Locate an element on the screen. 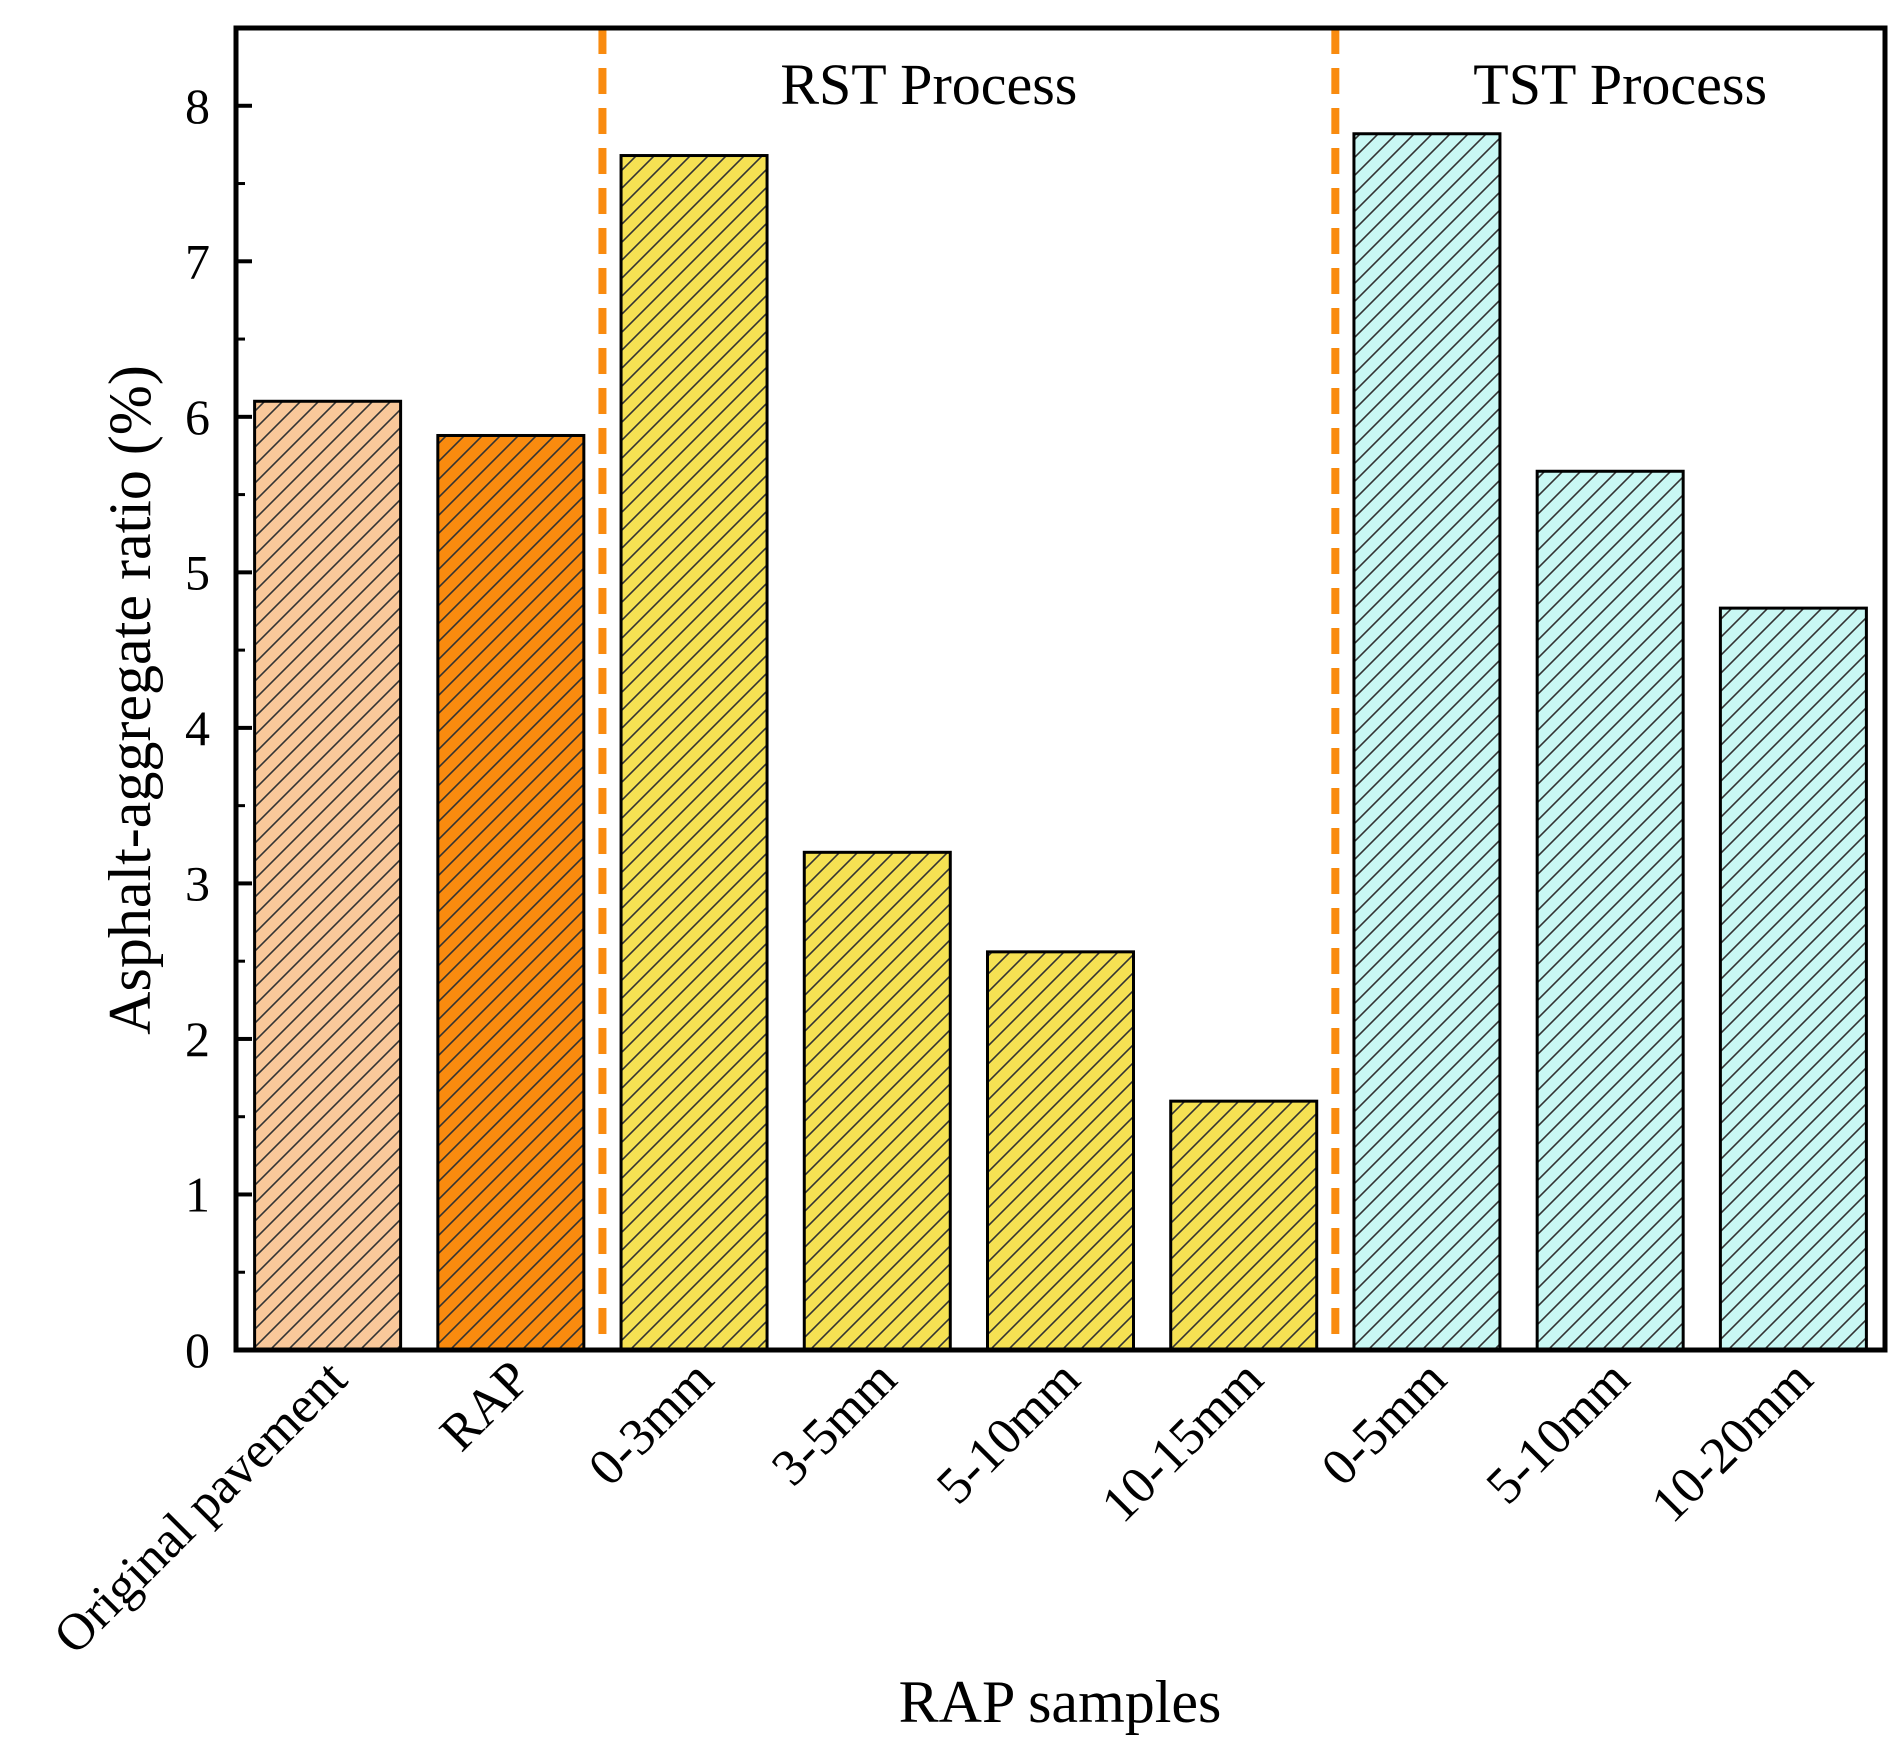 The image size is (1895, 1750). x-tick-label-5: 5-10mm is located at coordinates (1008, 1432).